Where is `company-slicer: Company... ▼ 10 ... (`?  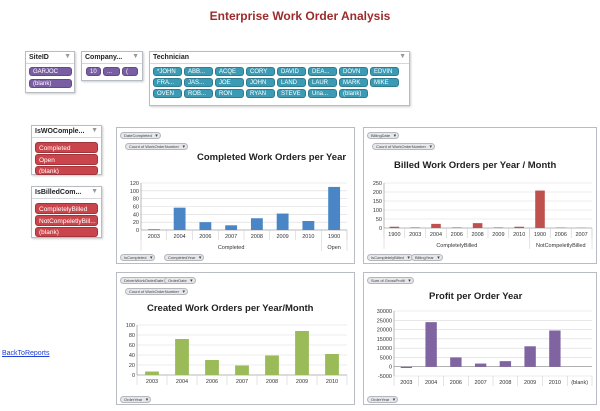
company-slicer: Company... ▼ 10 ... ( is located at coordinates (112, 66).